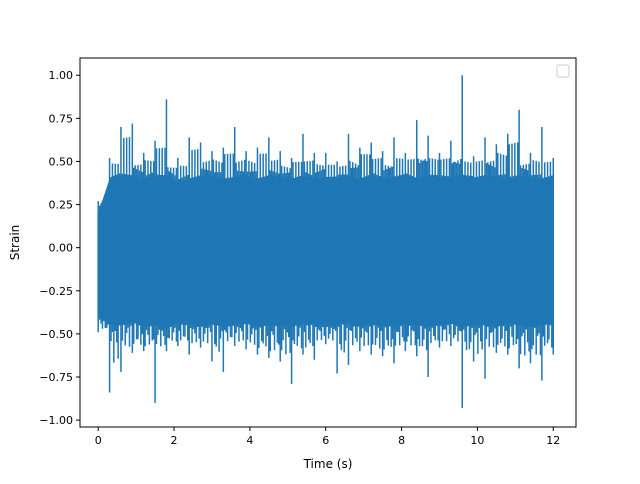 Image resolution: width=640 pixels, height=484 pixels. I want to click on y-axis: −1.00 −0.75 −0.50 −0.25 0.00 0.25 0.50 0.75 1.00, so click(59, 248).